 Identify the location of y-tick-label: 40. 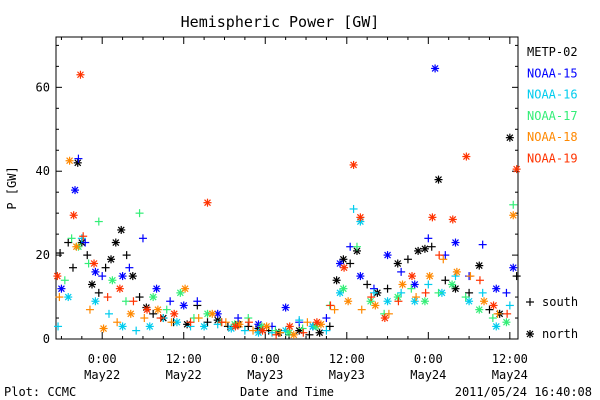
(43, 171).